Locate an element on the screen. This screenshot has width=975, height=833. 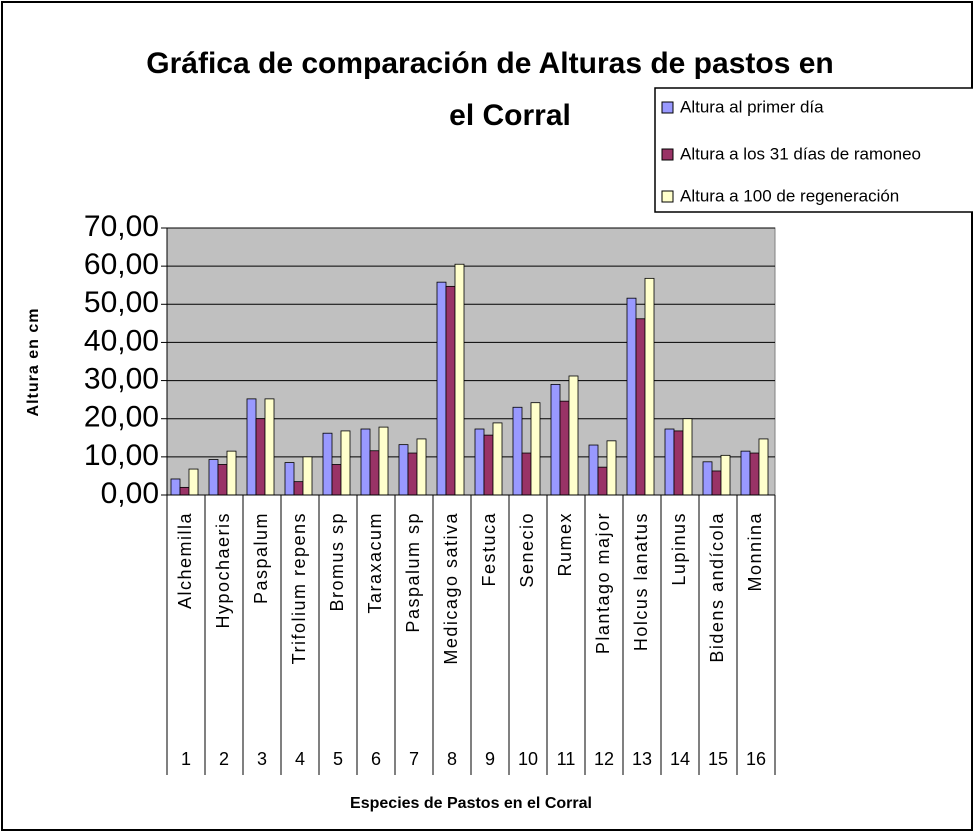
y-tick-label: 30,00 is located at coordinates (121, 378).